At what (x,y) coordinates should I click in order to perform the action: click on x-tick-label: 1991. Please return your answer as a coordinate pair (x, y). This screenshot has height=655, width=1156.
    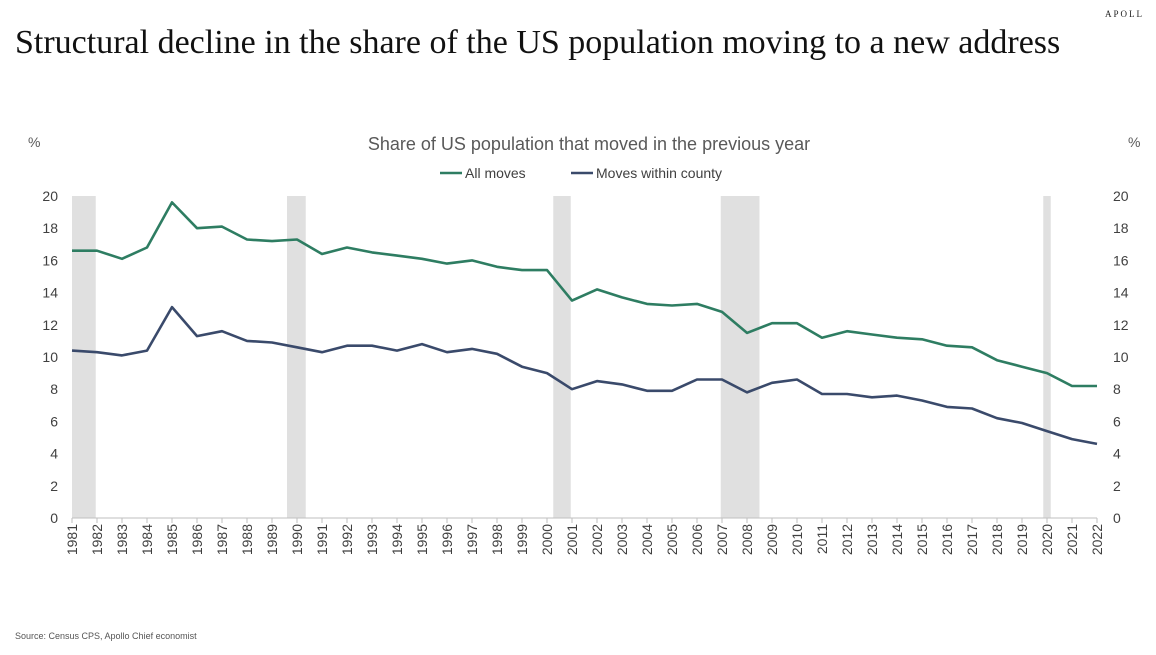
    Looking at the image, I should click on (322, 539).